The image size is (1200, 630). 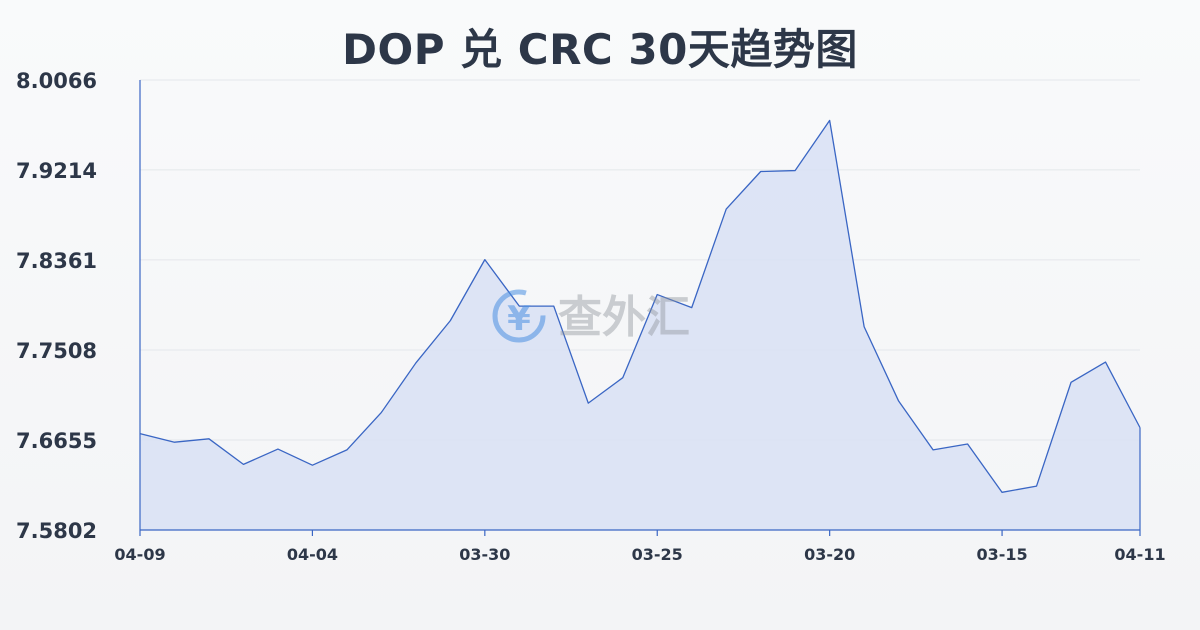 What do you see at coordinates (56, 261) in the screenshot?
I see `y-tick-label: 7.8361` at bounding box center [56, 261].